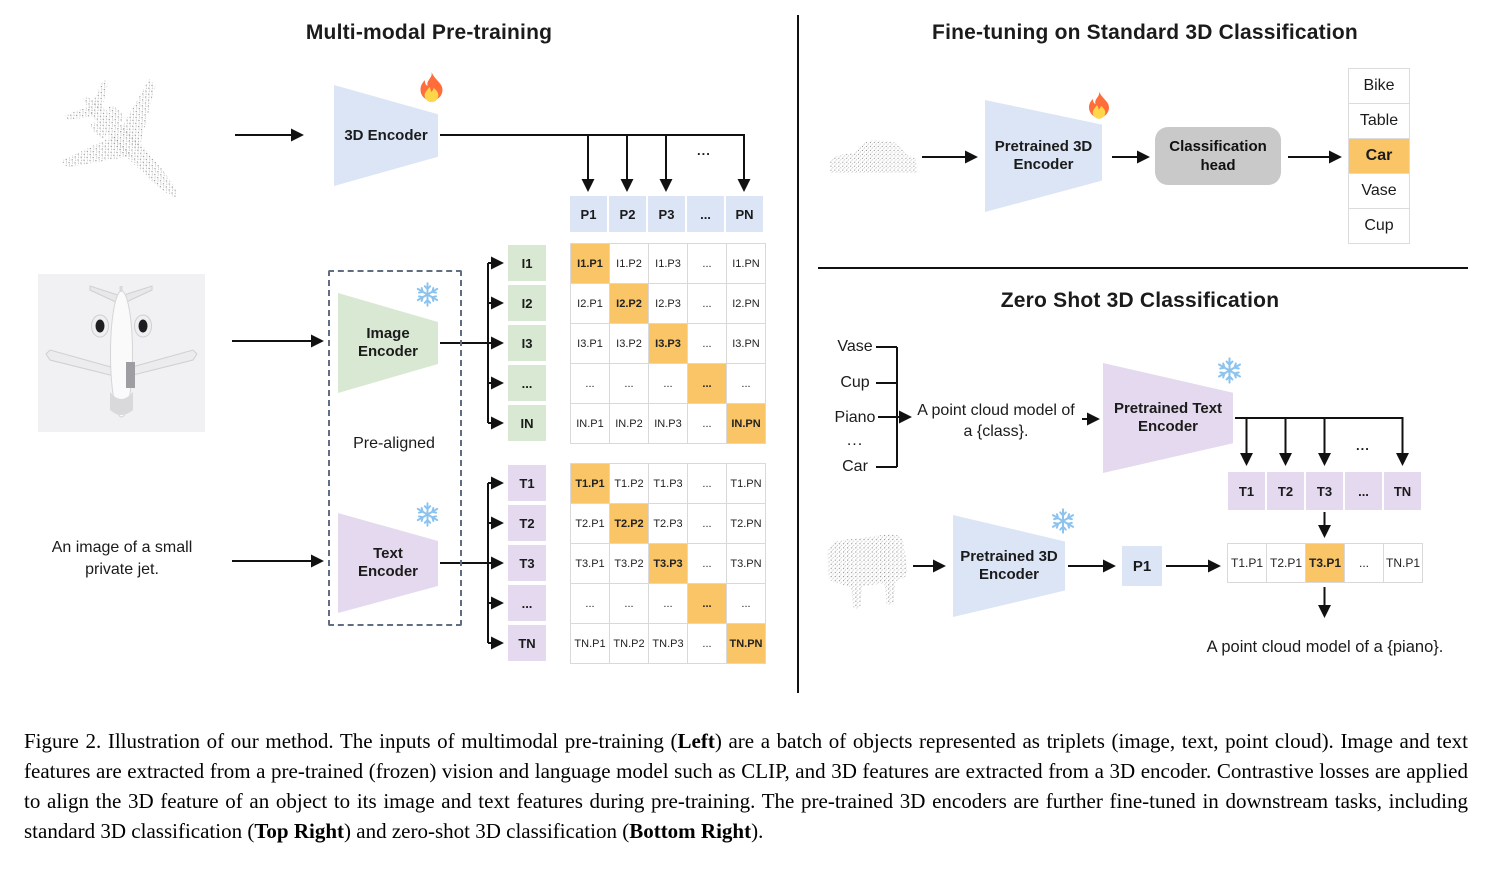 The image size is (1490, 888). I want to click on similarity-cell: IN.P2, so click(629, 423).